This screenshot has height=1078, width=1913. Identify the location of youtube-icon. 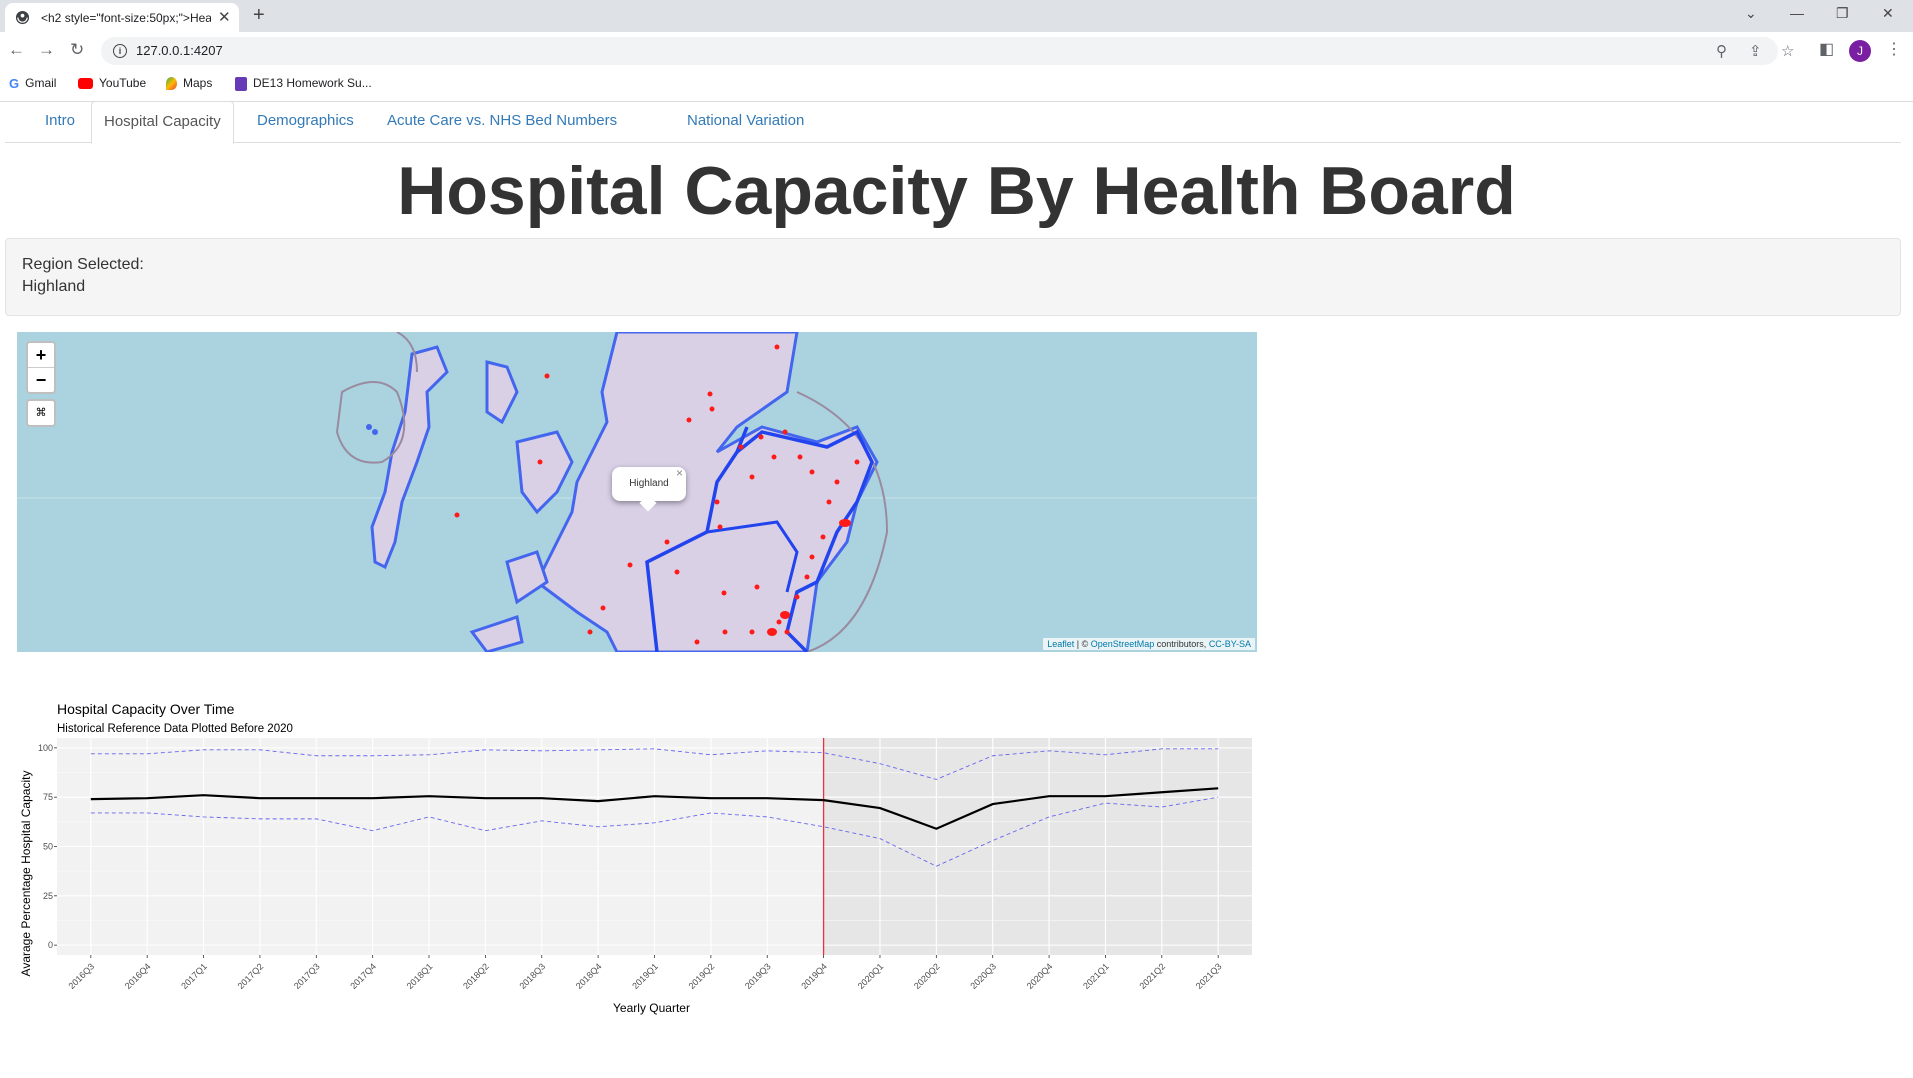
(85, 84).